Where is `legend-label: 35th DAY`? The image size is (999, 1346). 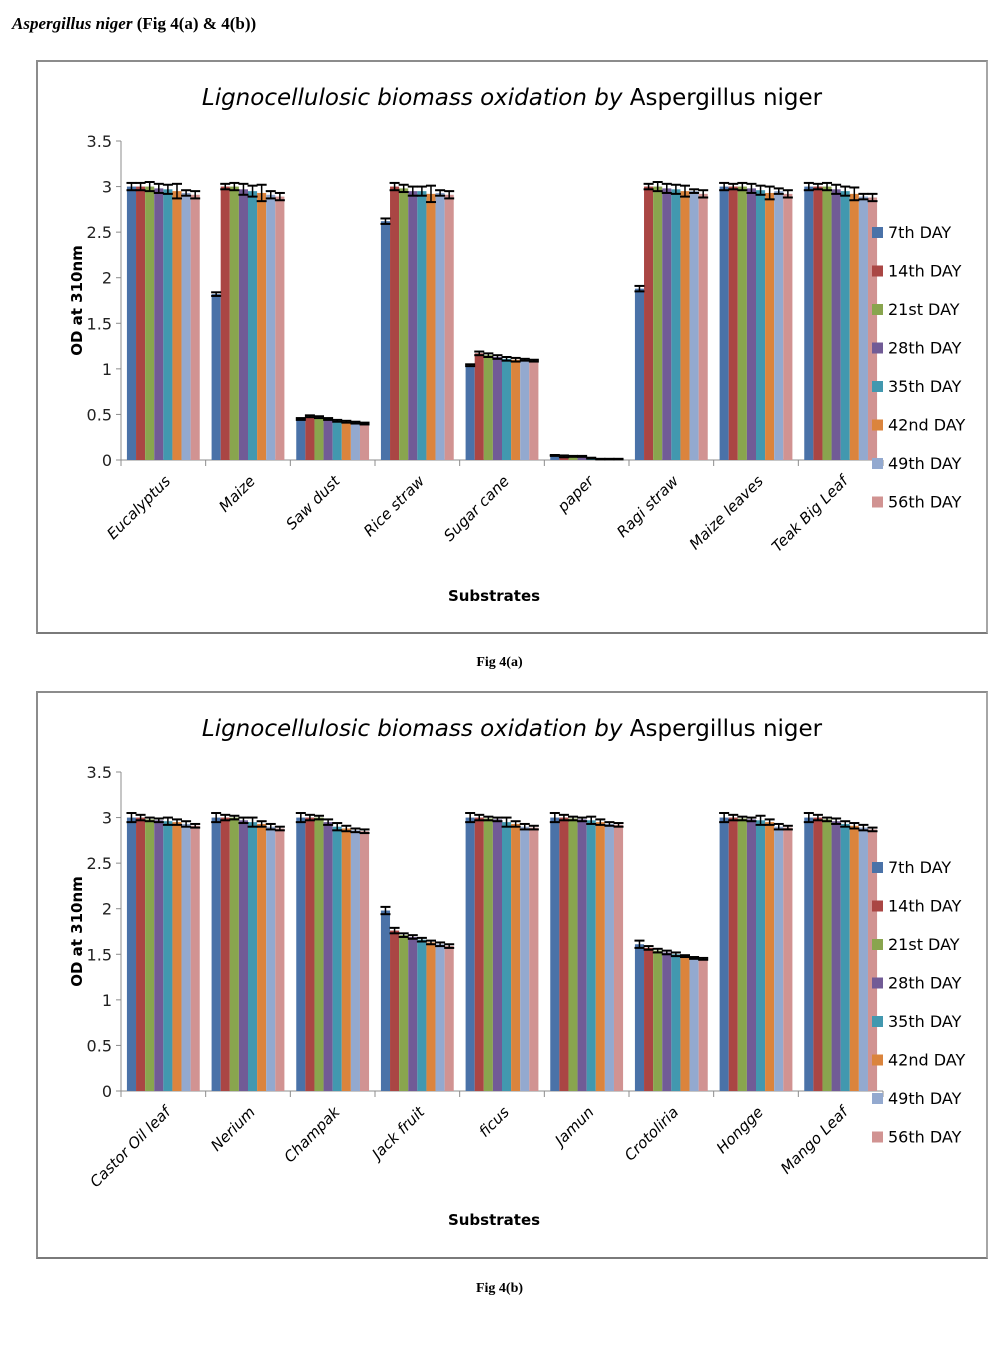 legend-label: 35th DAY is located at coordinates (925, 386).